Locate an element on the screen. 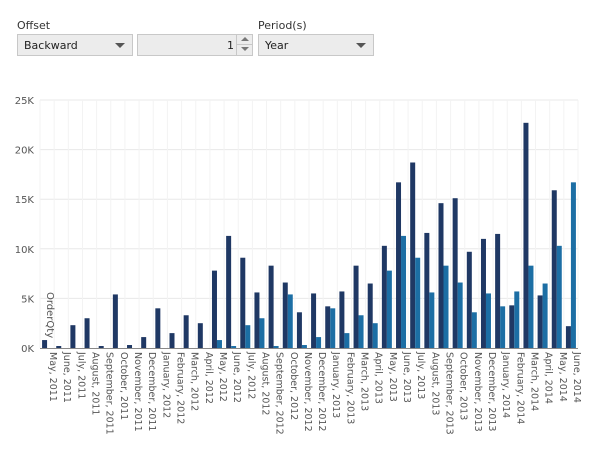 This screenshot has width=593, height=464. x-tick-label: April, 2013 is located at coordinates (378, 378).